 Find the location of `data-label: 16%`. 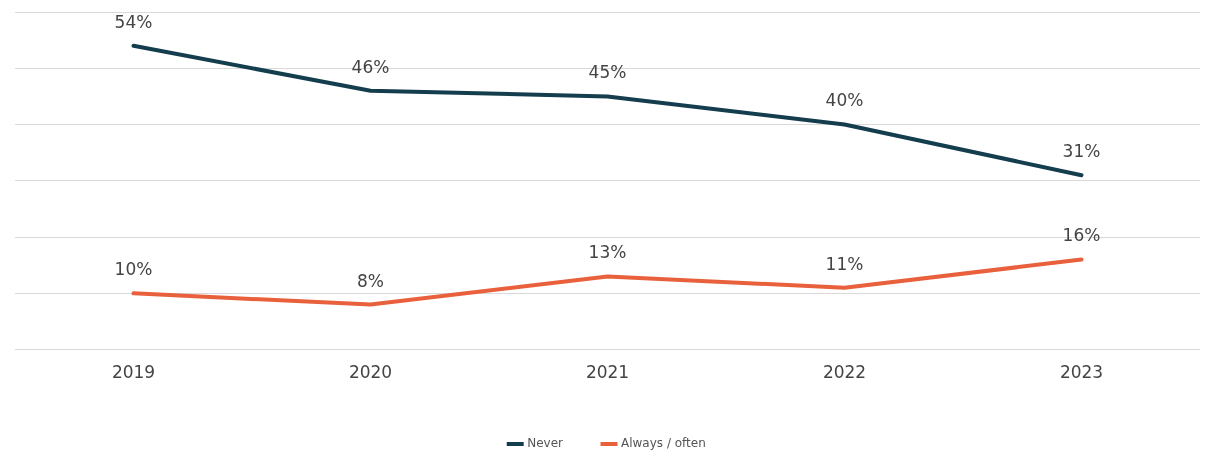

data-label: 16% is located at coordinates (1081, 235).